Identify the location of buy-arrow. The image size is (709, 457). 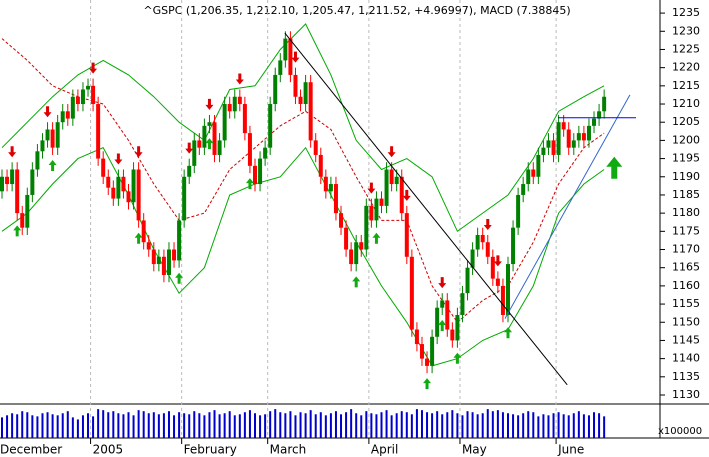
(209, 144).